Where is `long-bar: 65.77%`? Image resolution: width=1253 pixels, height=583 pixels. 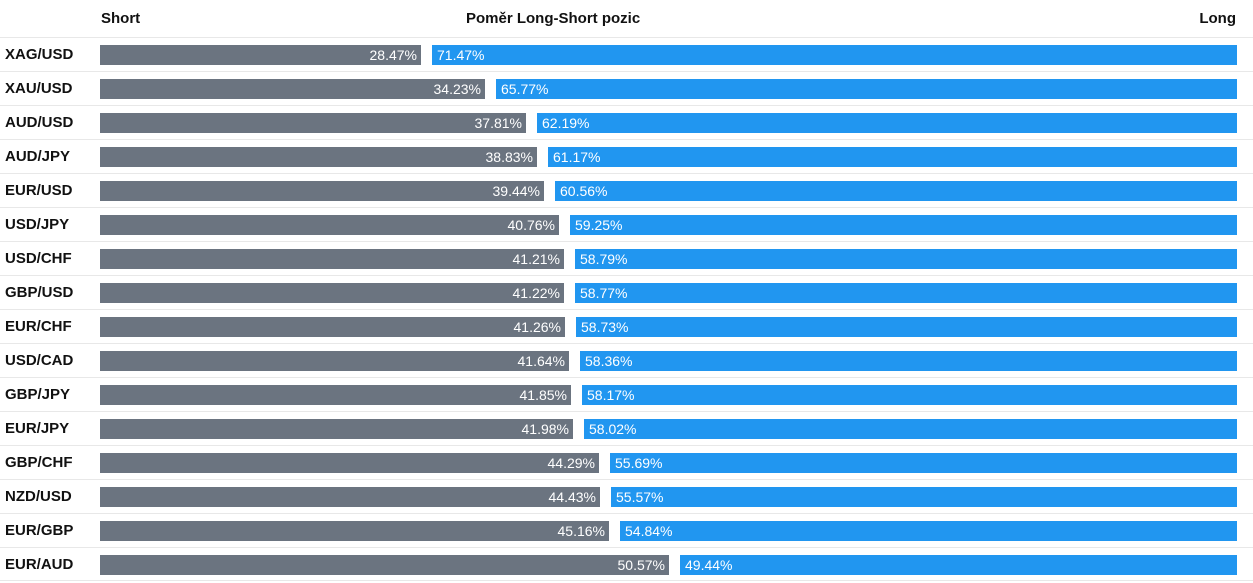 long-bar: 65.77% is located at coordinates (866, 89).